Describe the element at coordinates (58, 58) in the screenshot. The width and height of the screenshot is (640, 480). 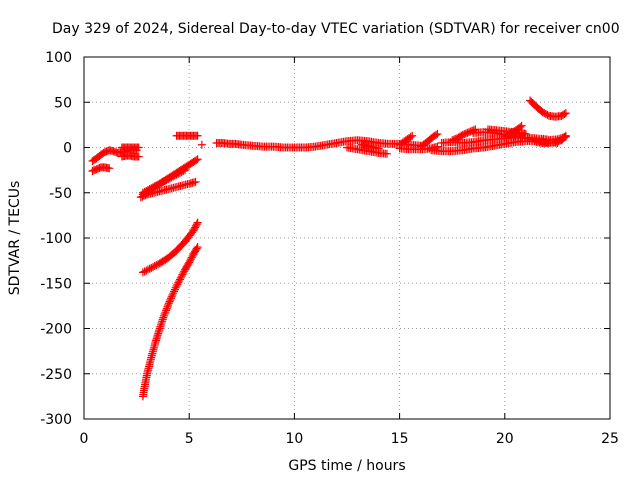
I see `y-tick-label: 100` at that location.